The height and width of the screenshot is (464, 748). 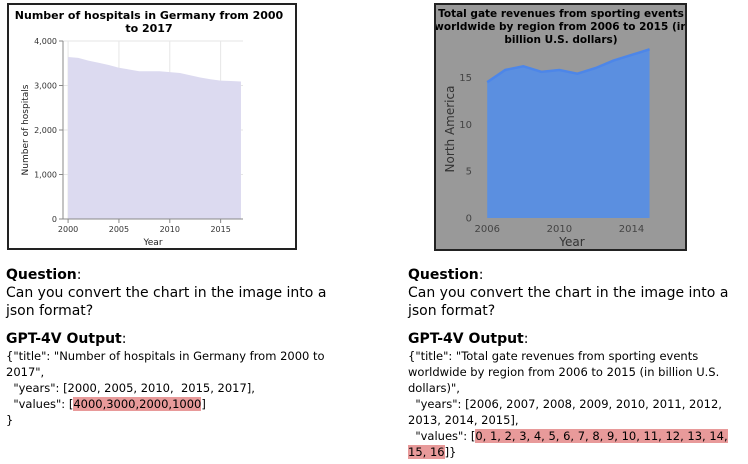 I want to click on y-tick-label: 5, so click(x=469, y=172).